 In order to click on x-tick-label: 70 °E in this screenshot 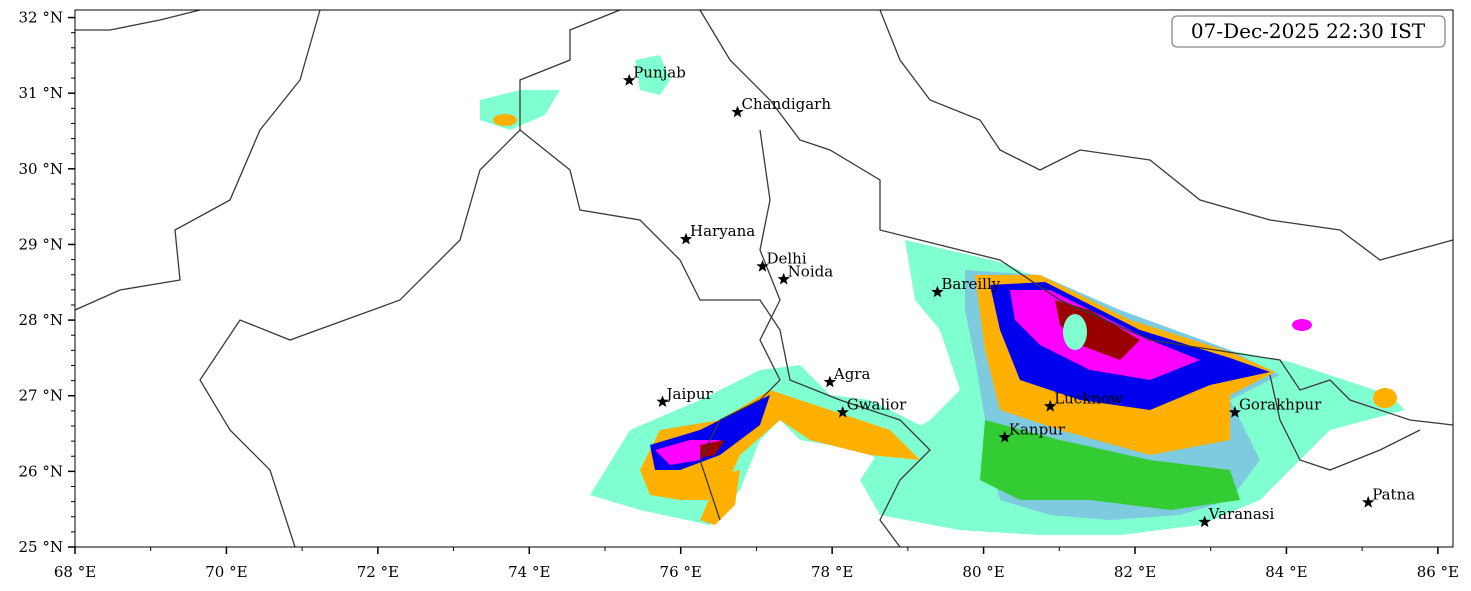, I will do `click(226, 572)`.